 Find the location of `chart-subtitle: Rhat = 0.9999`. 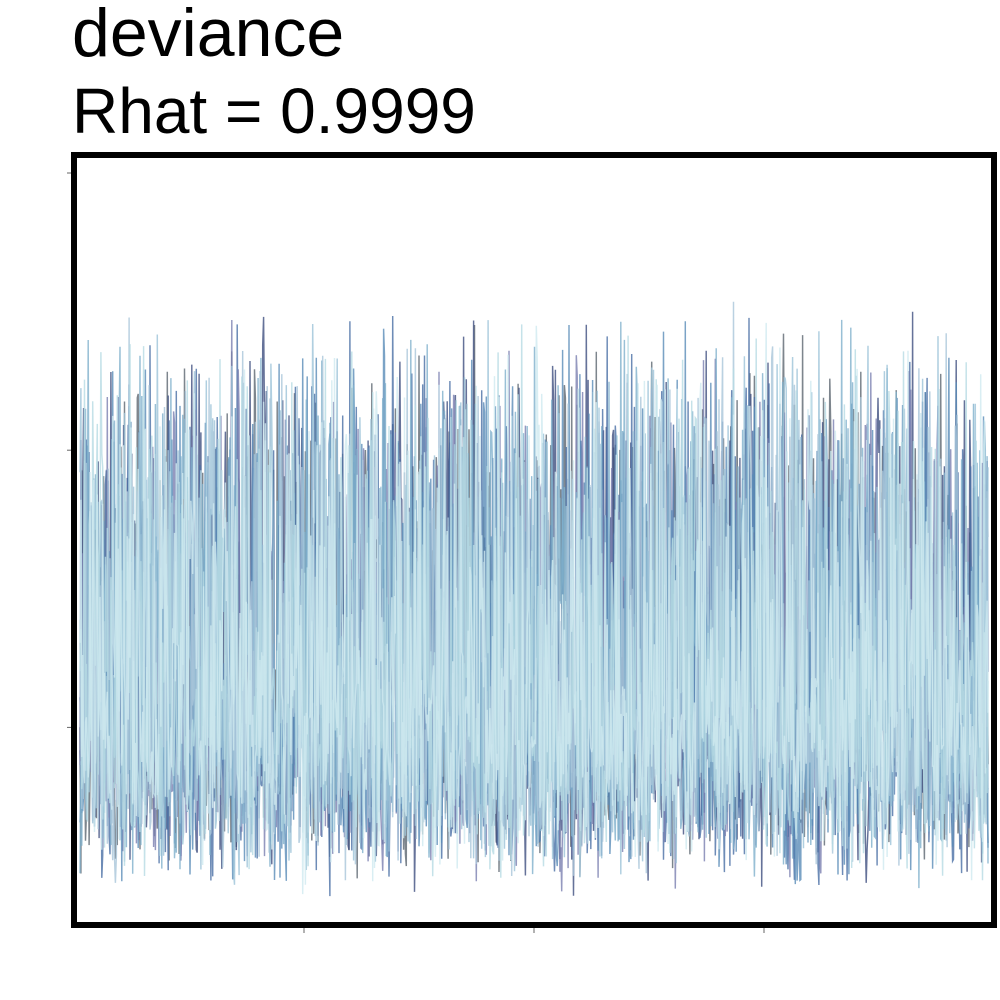

chart-subtitle: Rhat = 0.9999 is located at coordinates (274, 111).